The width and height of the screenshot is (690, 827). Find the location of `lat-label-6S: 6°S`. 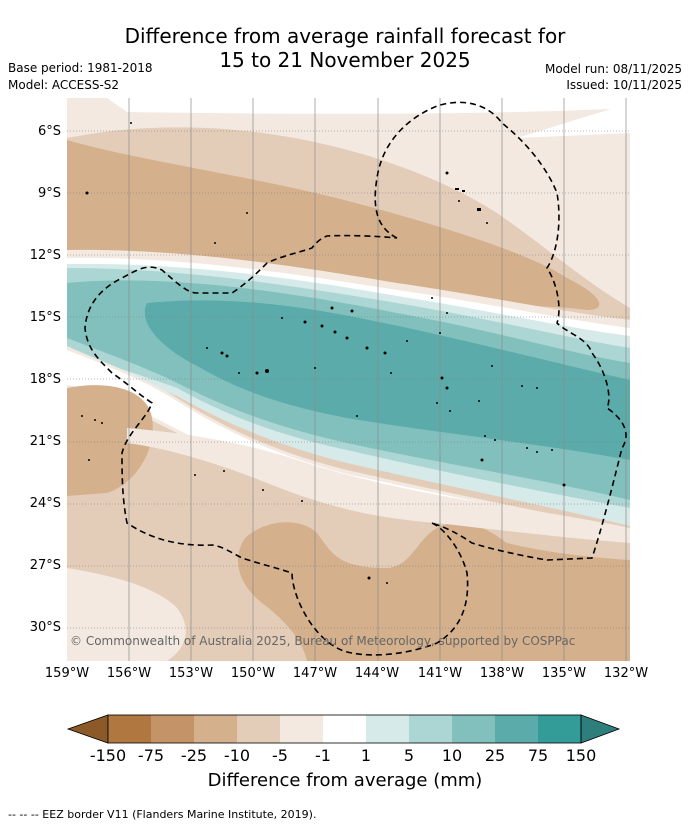

lat-label-6S: 6°S is located at coordinates (49, 131).